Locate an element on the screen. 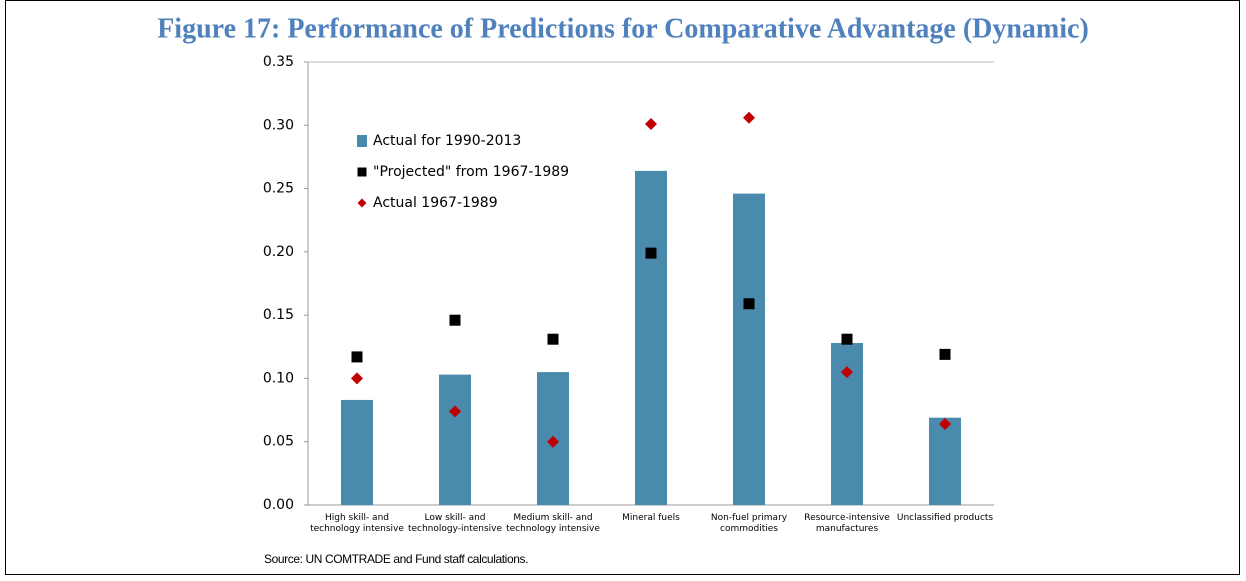 This screenshot has height=581, width=1246. y-tick-label: 0.25 is located at coordinates (278, 189).